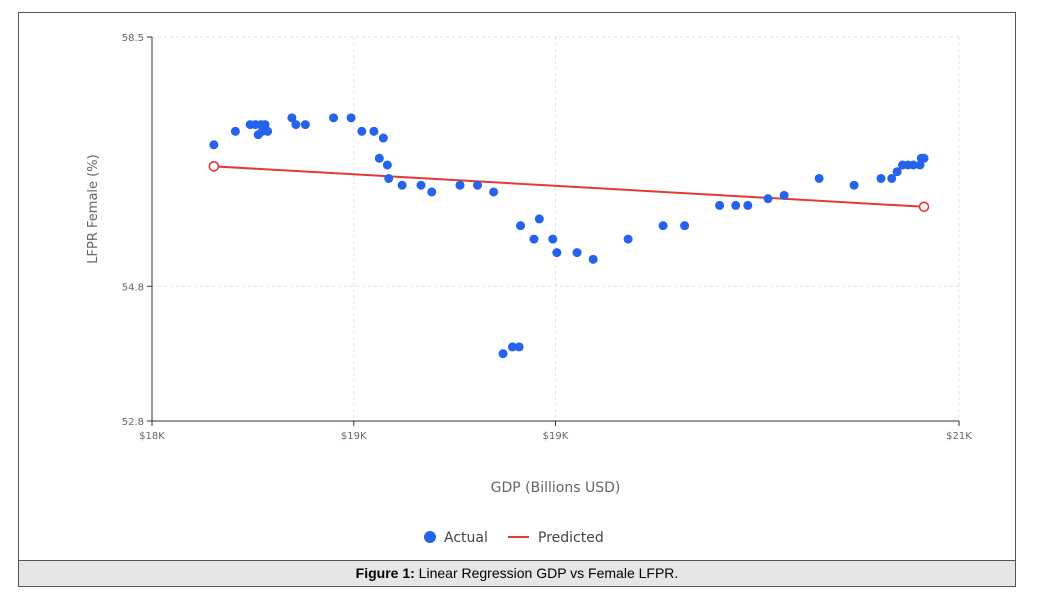 The width and height of the screenshot is (1042, 598). What do you see at coordinates (430, 537) in the screenshot?
I see `legend-actual-marker` at bounding box center [430, 537].